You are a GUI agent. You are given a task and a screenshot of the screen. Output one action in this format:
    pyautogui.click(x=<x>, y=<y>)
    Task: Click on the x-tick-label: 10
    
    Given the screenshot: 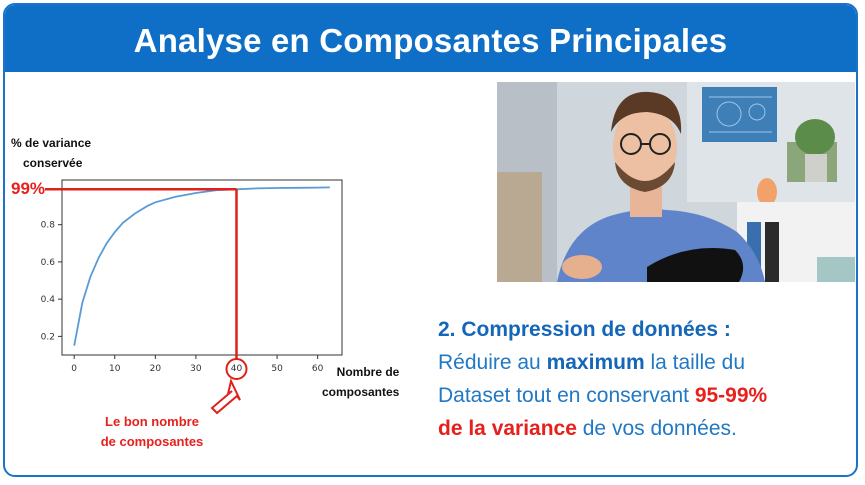 What is the action you would take?
    pyautogui.click(x=115, y=369)
    